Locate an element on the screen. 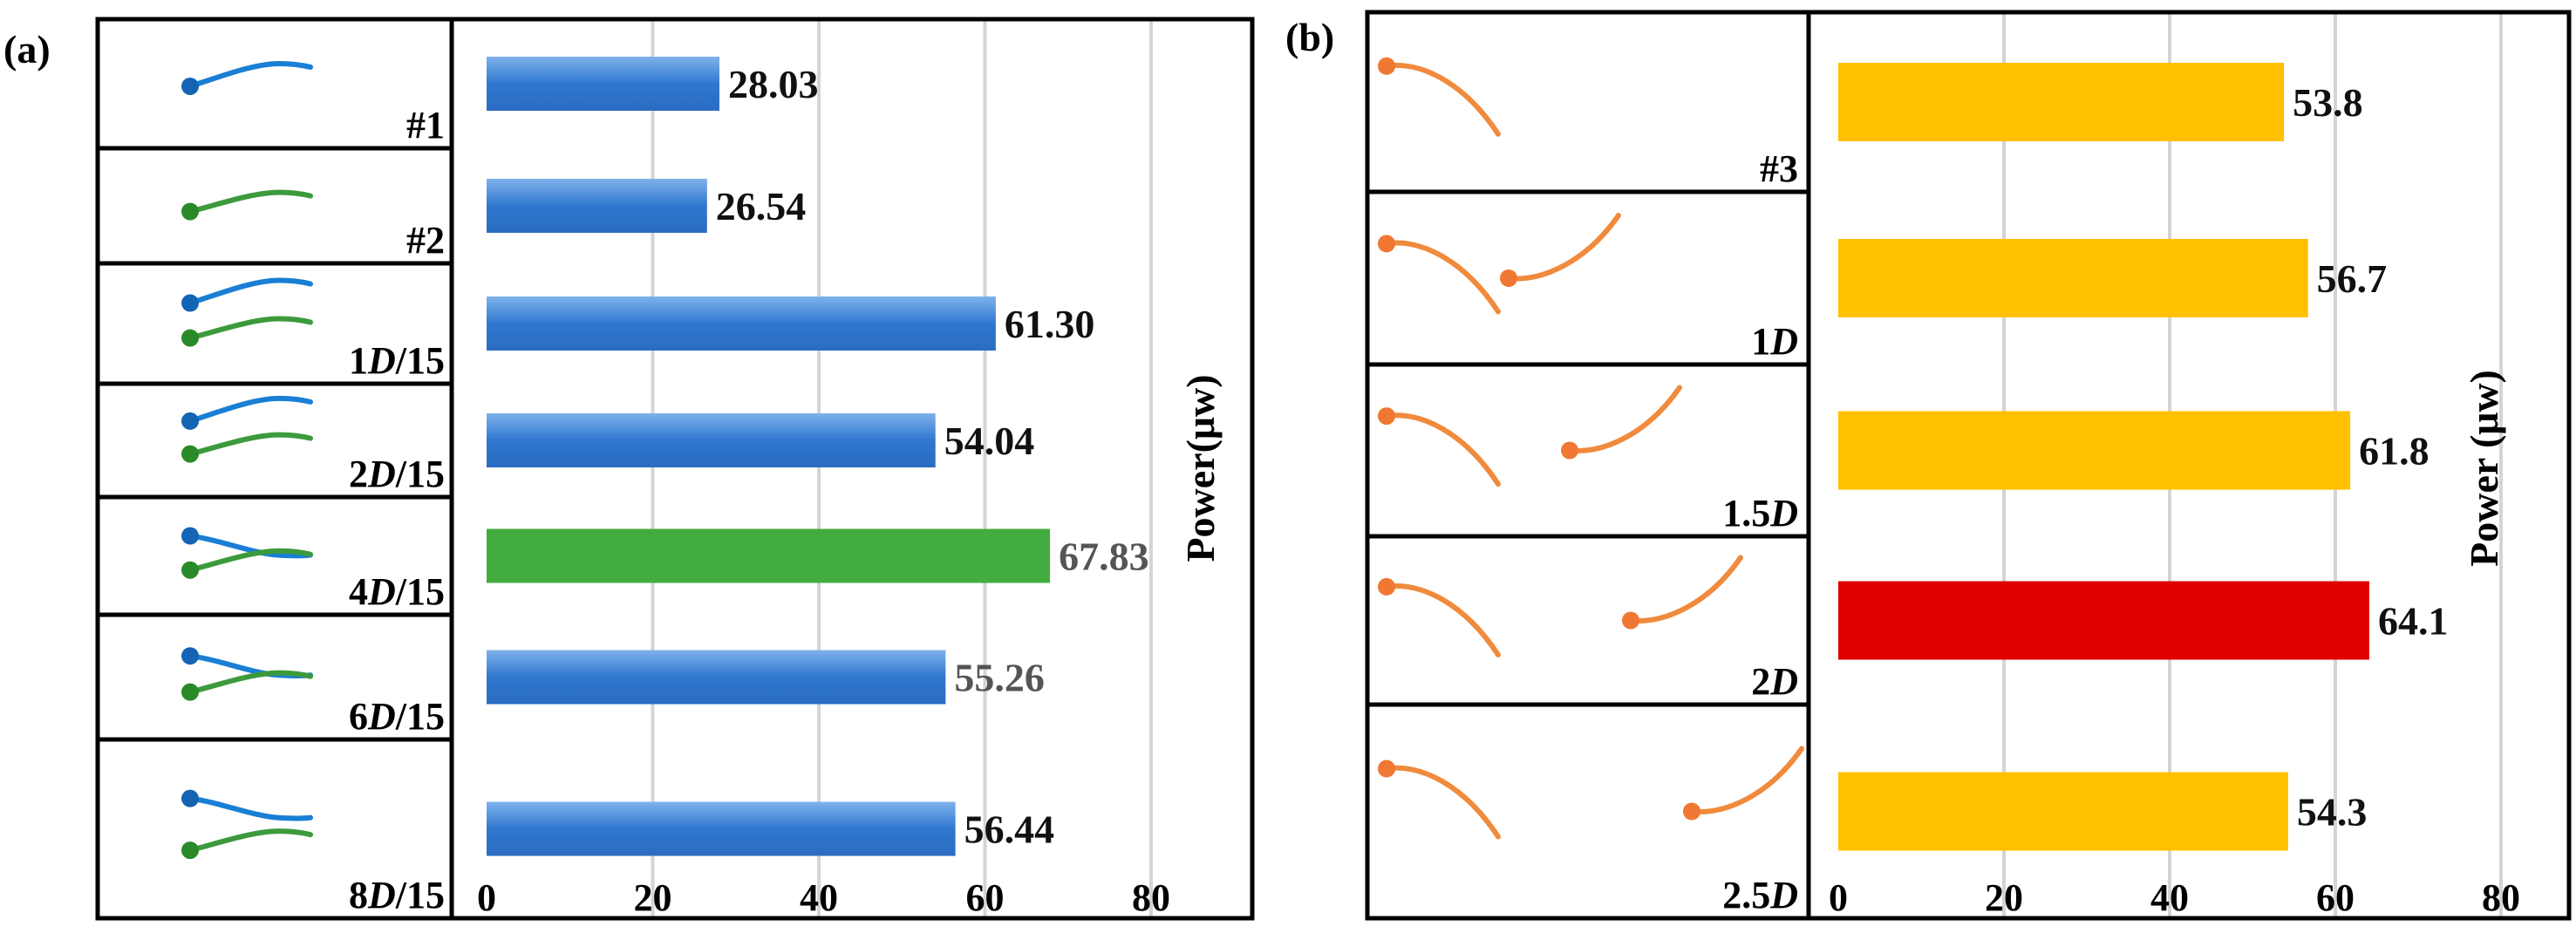 Image resolution: width=2576 pixels, height=947 pixels. panel-a-category-label-6: 6D/15 is located at coordinates (397, 716).